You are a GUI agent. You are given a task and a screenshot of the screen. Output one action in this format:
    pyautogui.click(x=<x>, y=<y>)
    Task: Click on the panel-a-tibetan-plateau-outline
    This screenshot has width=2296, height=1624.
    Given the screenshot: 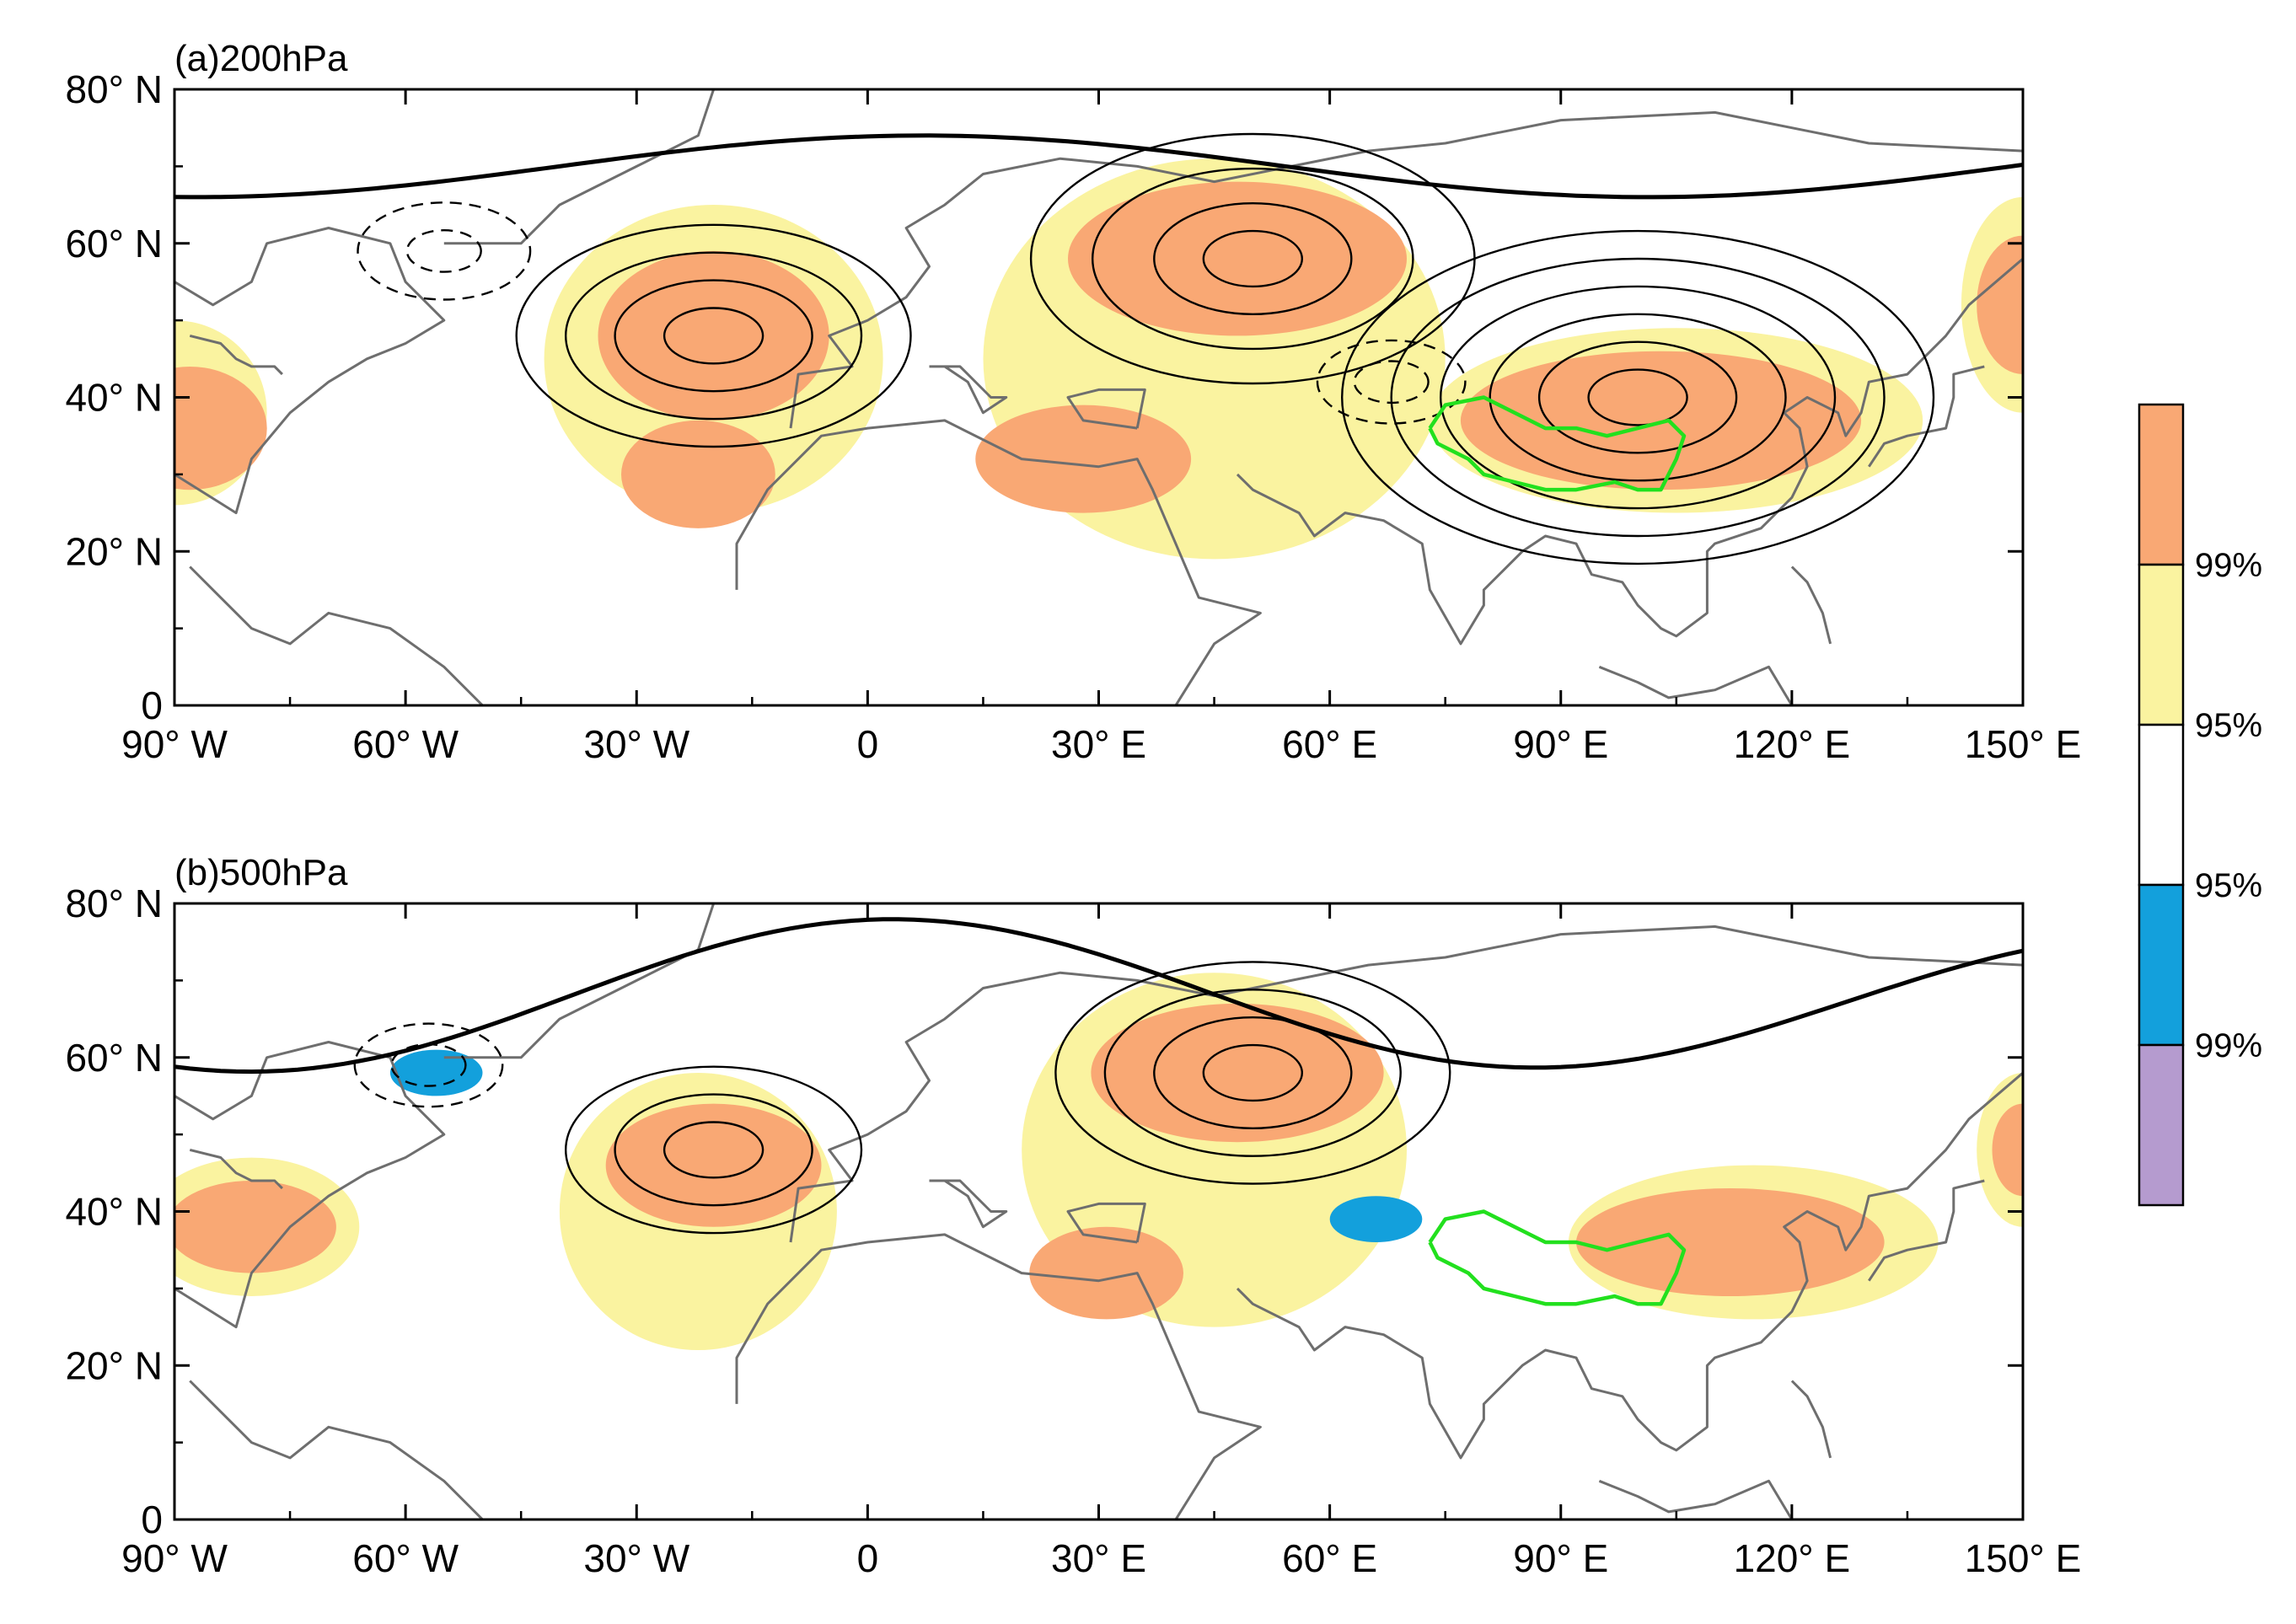 What is the action you would take?
    pyautogui.click(x=1557, y=443)
    